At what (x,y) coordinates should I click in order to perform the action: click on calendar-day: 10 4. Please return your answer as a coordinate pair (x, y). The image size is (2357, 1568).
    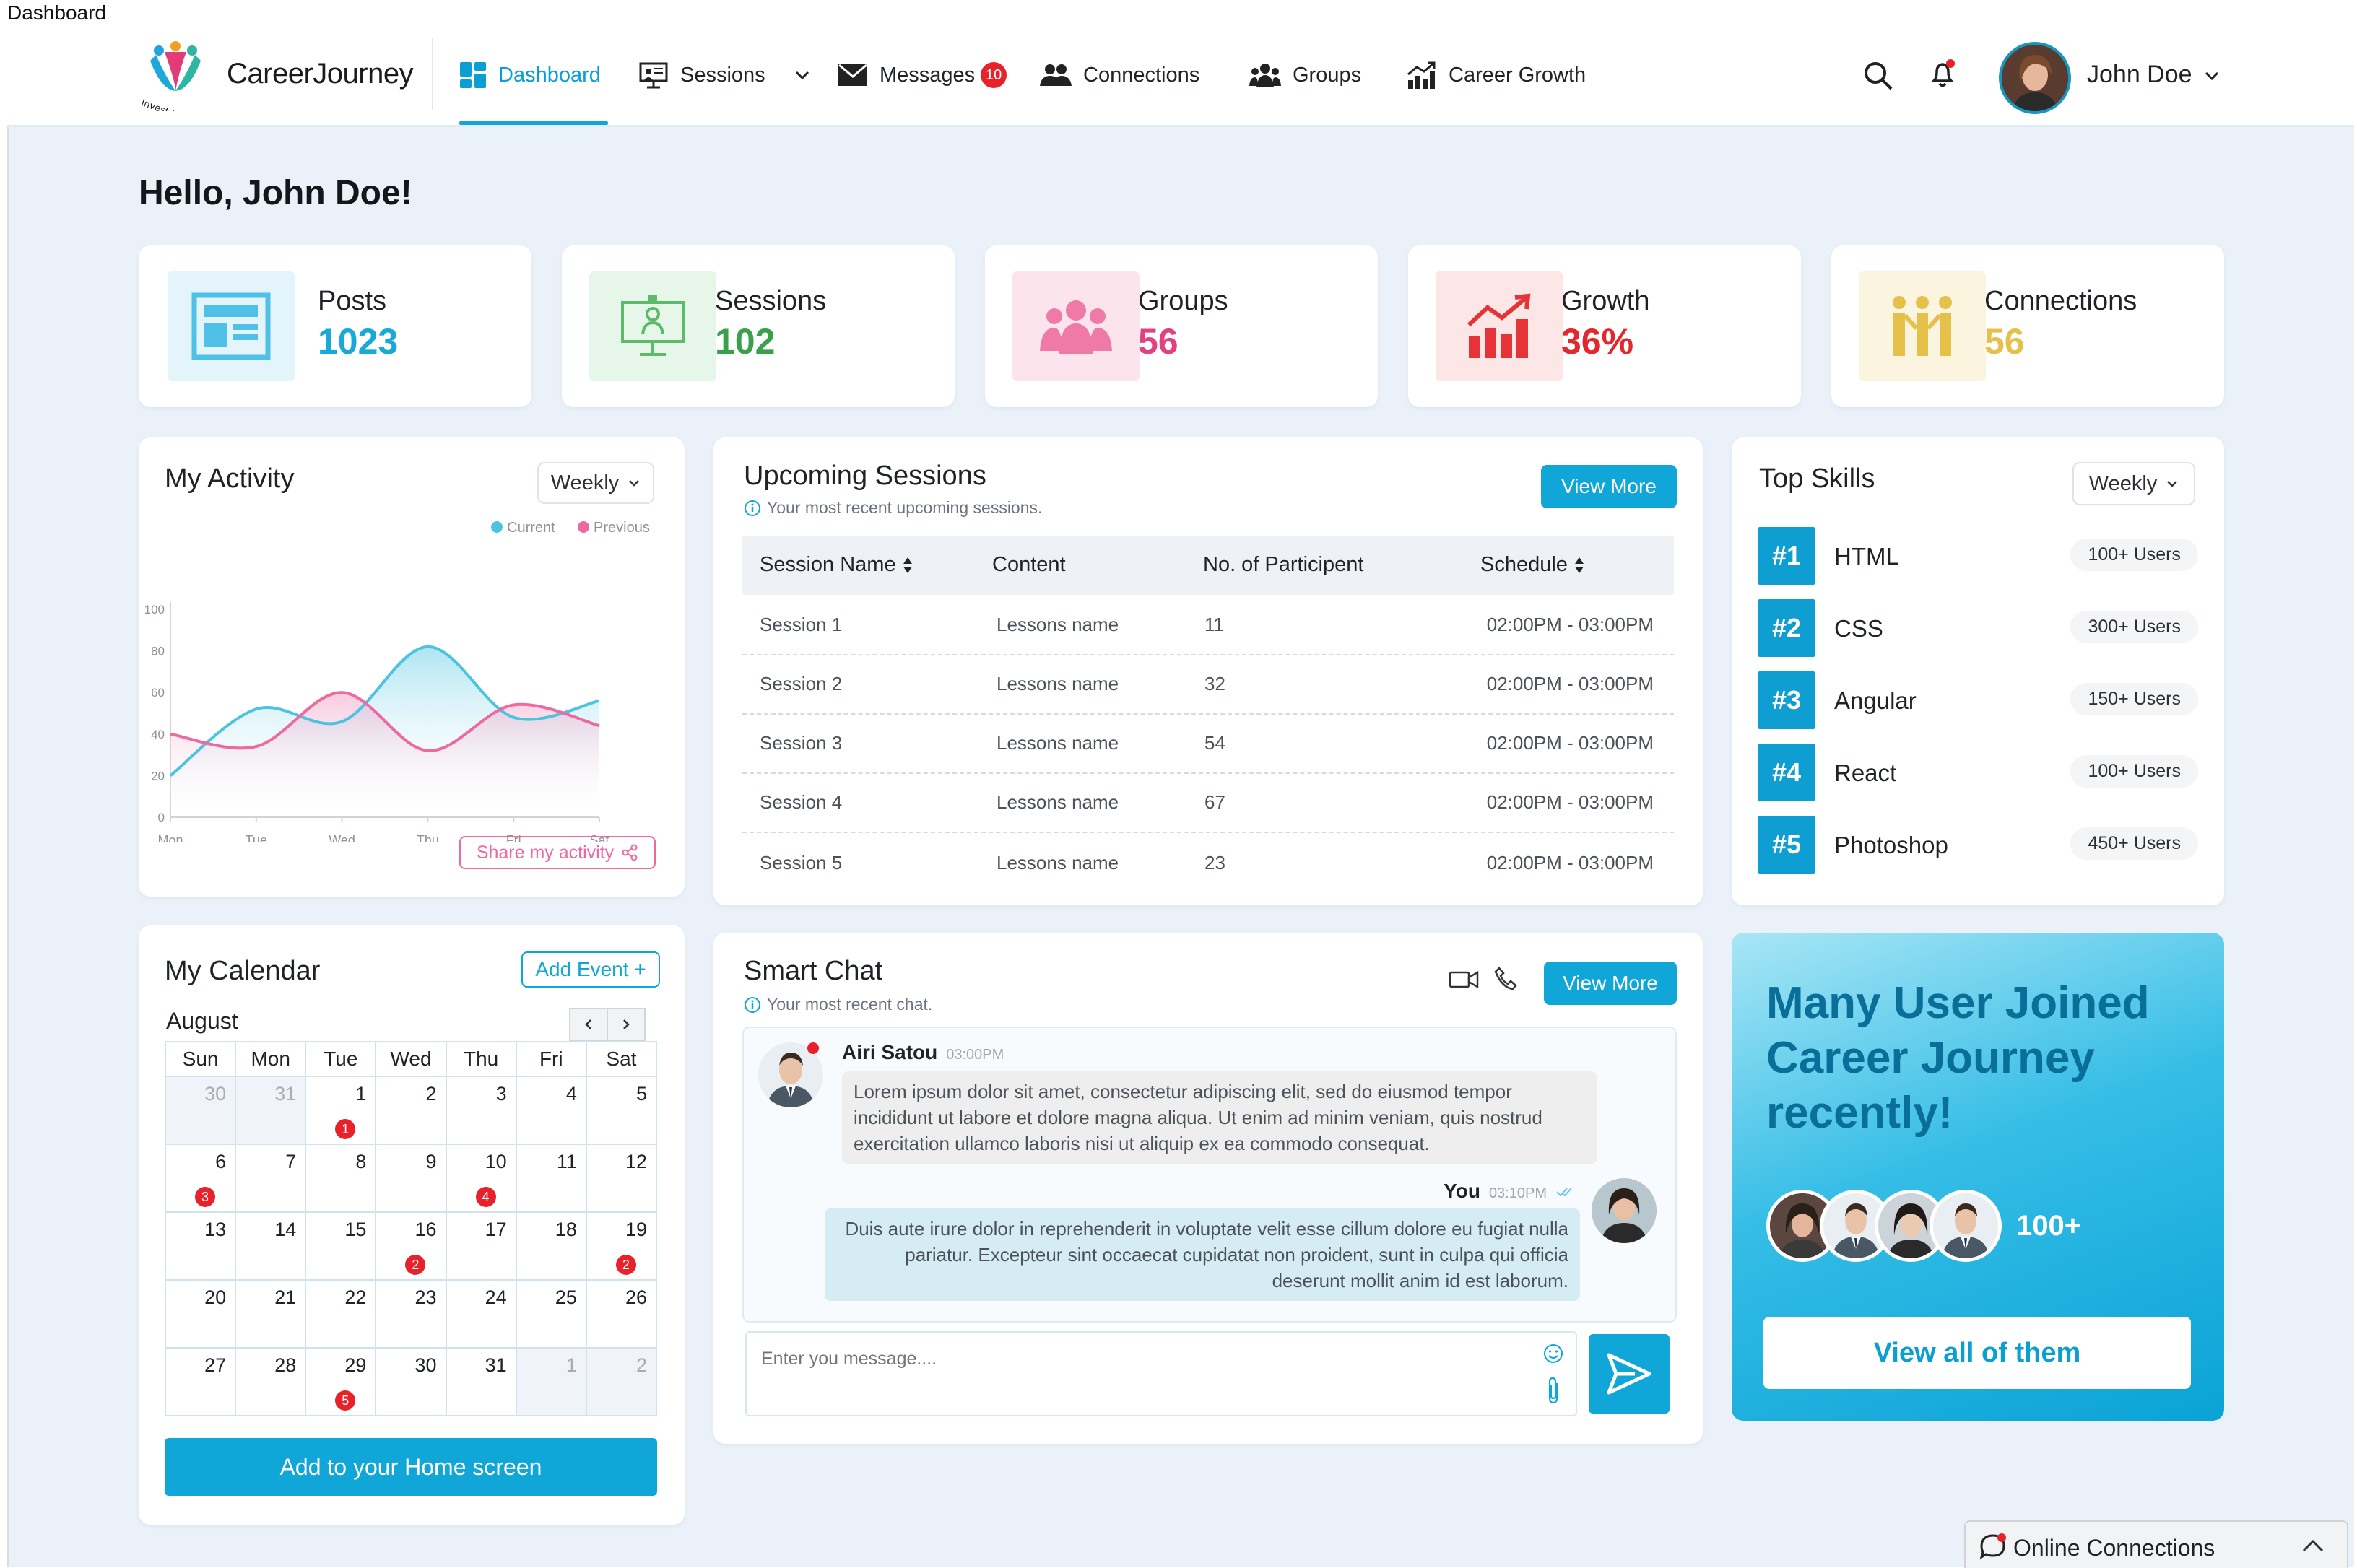
    Looking at the image, I should click on (481, 1178).